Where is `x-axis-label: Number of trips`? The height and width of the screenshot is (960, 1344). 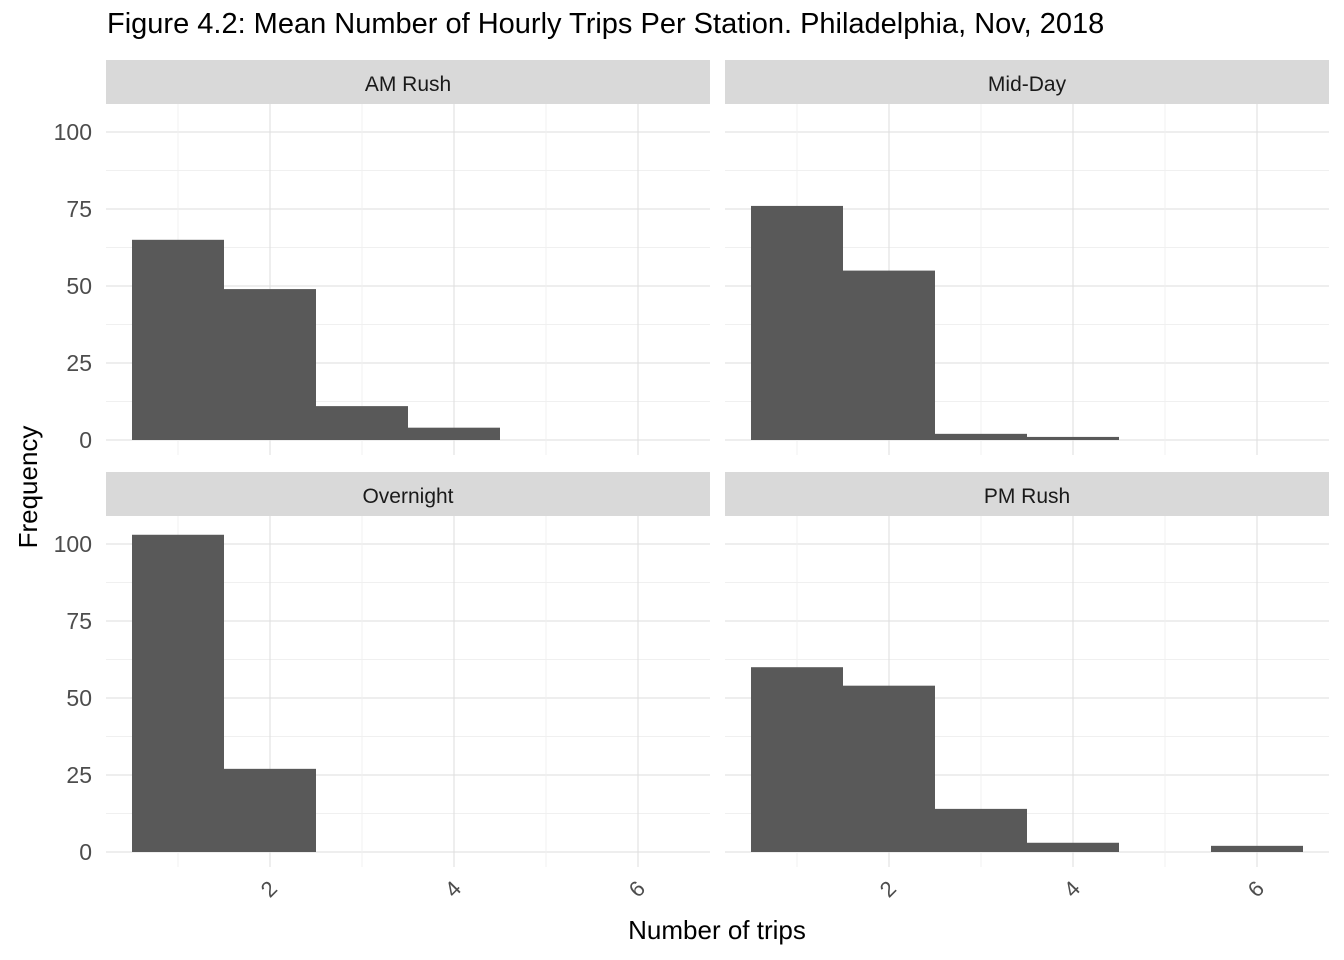 x-axis-label: Number of trips is located at coordinates (717, 930).